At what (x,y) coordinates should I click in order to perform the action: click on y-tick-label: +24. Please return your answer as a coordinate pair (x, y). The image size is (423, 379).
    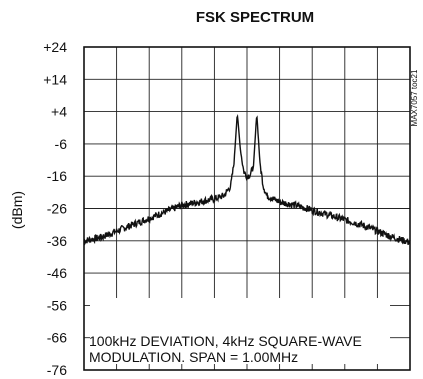
    Looking at the image, I should click on (55, 47).